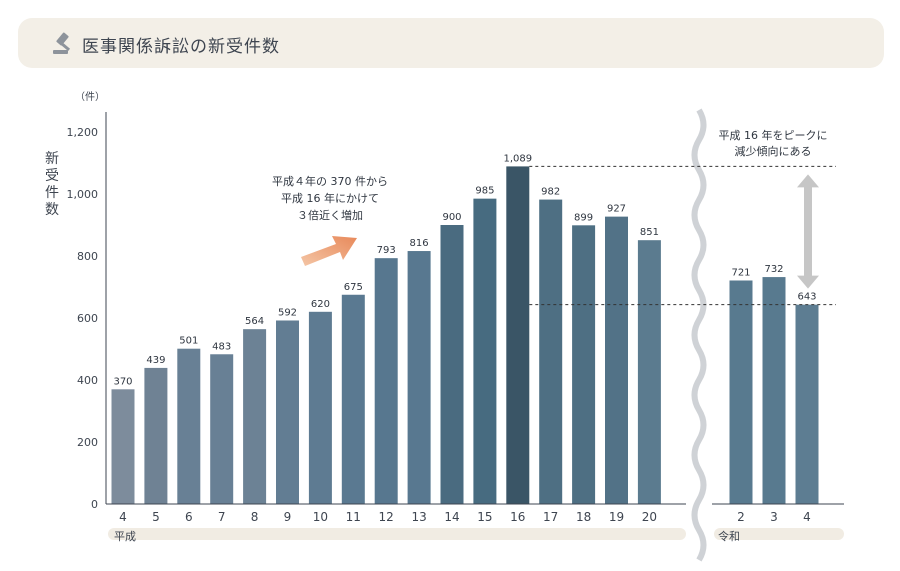 This screenshot has width=900, height=571. I want to click on bar-value-label: 899, so click(583, 217).